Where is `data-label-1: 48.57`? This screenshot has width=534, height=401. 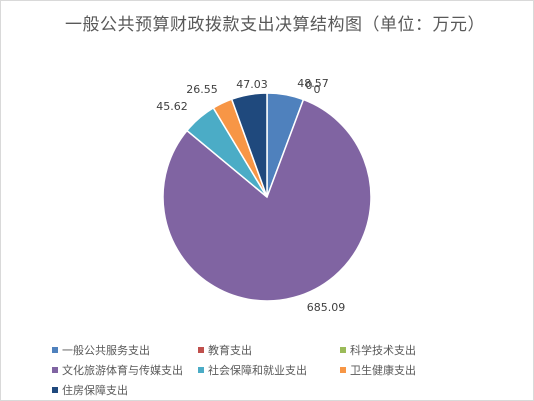 data-label-1: 48.57 is located at coordinates (313, 83).